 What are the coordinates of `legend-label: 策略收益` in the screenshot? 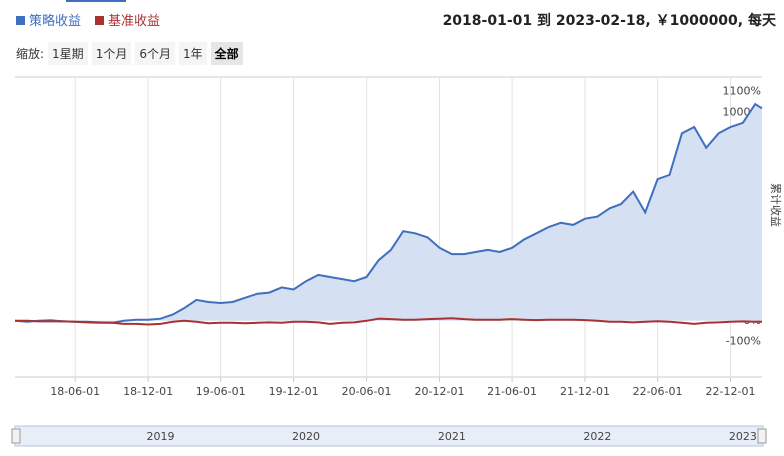 It's located at (55, 21).